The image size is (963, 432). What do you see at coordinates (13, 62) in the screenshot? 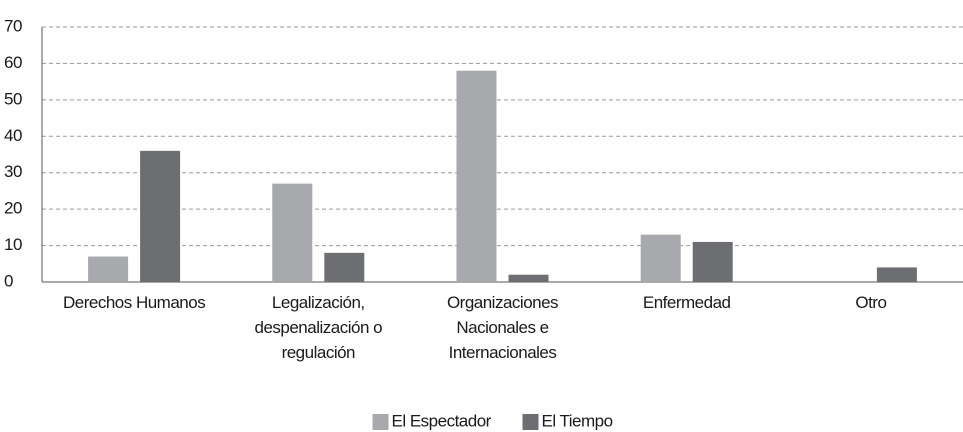
I see `y-tick-label: 60` at bounding box center [13, 62].